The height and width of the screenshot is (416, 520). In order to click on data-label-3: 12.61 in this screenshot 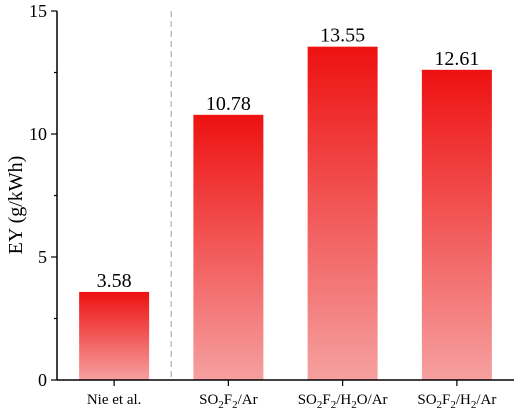, I will do `click(456, 59)`.